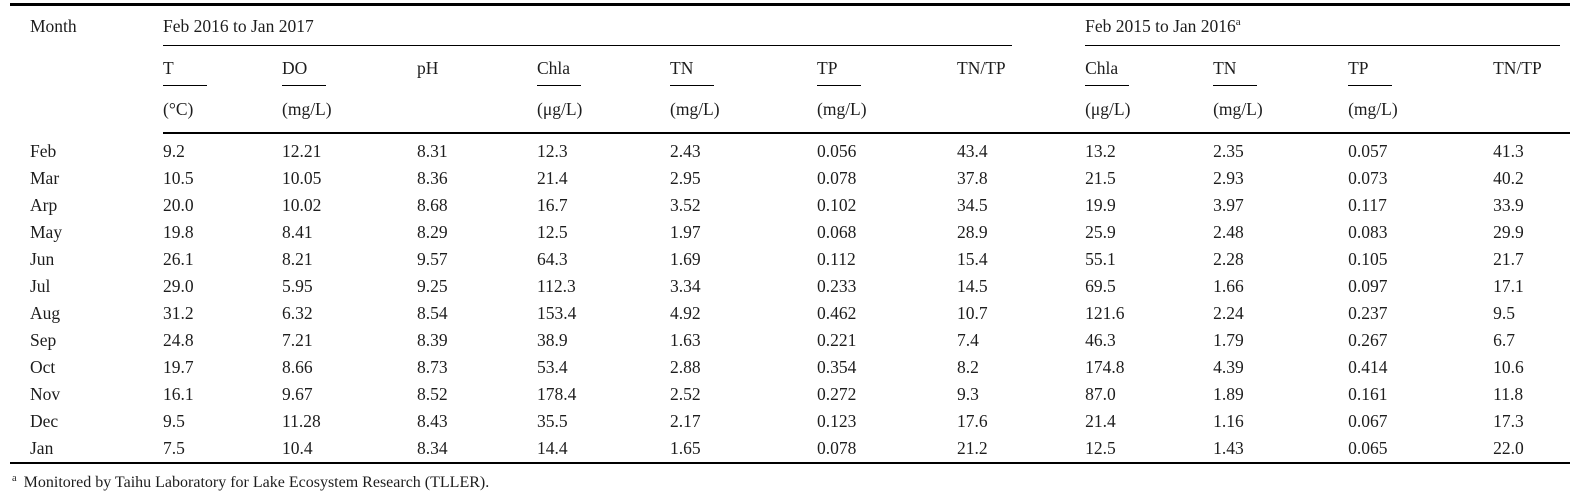 Image resolution: width=1582 pixels, height=492 pixels. I want to click on data-cell: 3.97, so click(1228, 205).